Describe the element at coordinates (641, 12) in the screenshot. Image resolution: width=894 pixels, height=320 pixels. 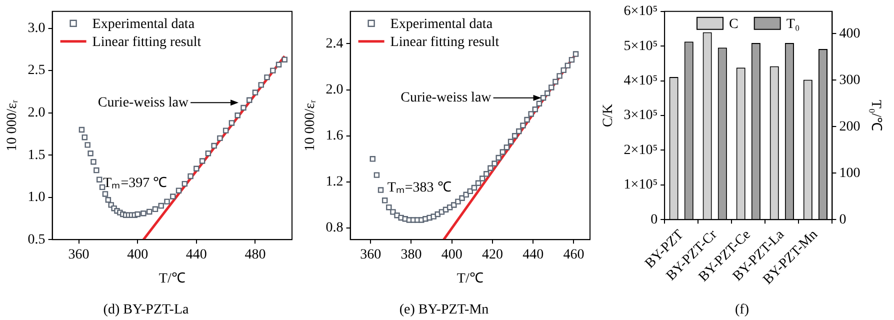
I see `y-tick-label: 6×10⁵` at that location.